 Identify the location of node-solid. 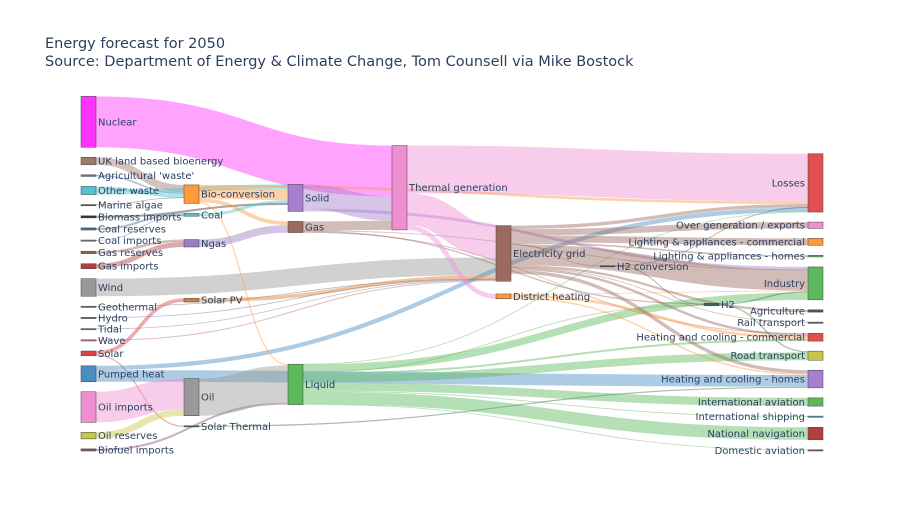
(295, 198).